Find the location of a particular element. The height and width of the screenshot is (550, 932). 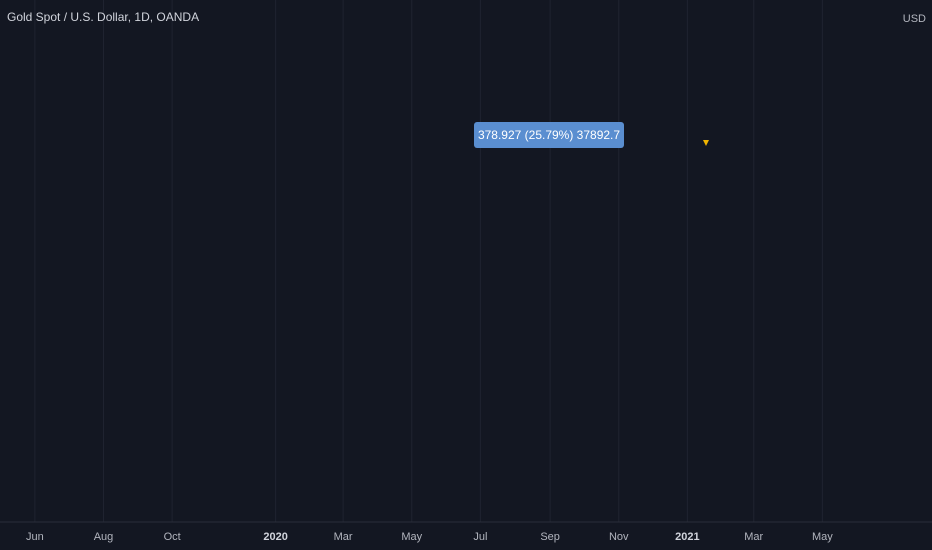

drawings-front: 378.927 (25.79%) 37892.7 is located at coordinates (591, 135).